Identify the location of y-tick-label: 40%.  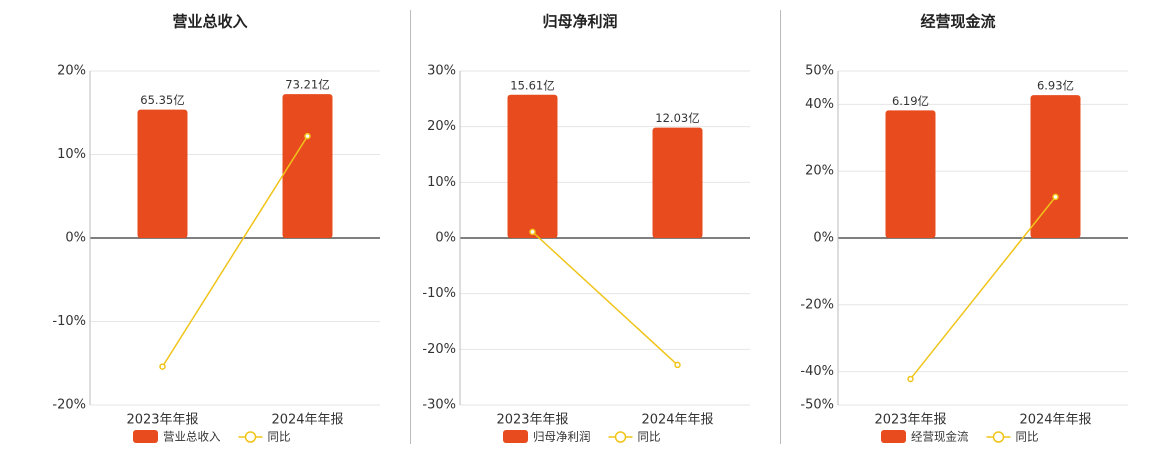
(819, 104).